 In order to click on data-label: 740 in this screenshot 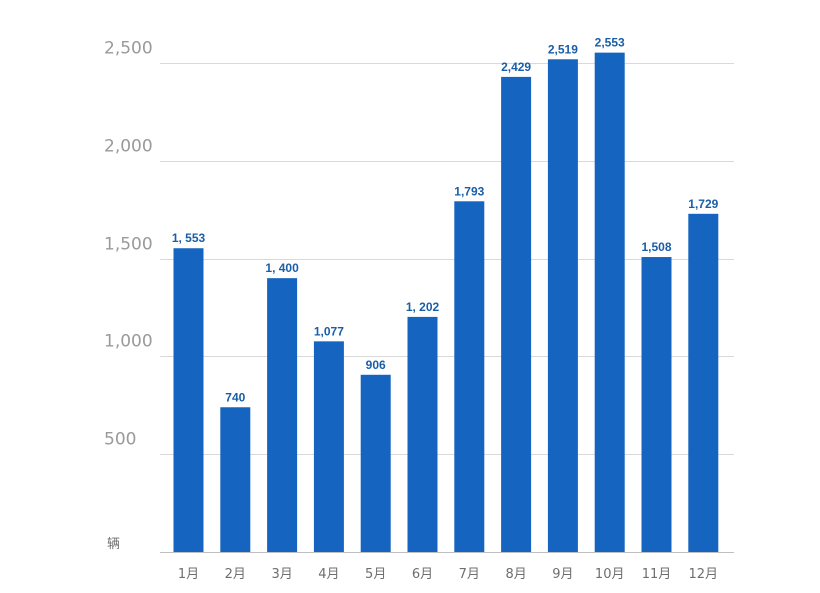, I will do `click(235, 397)`.